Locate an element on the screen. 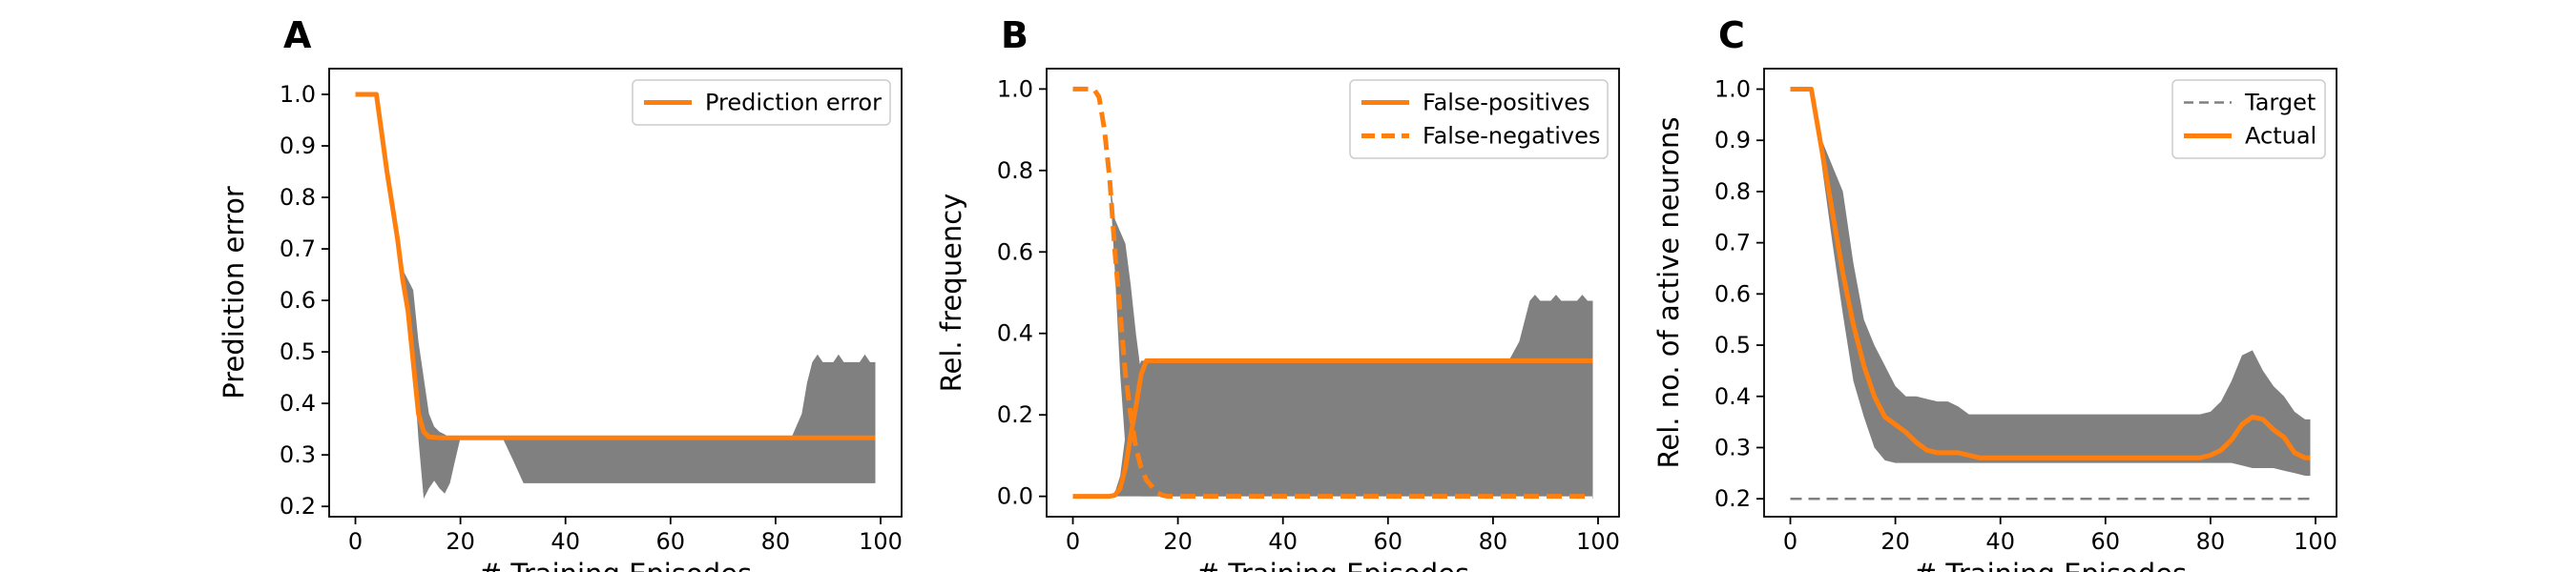 The image size is (2576, 572). legend: Prediction error is located at coordinates (761, 102).